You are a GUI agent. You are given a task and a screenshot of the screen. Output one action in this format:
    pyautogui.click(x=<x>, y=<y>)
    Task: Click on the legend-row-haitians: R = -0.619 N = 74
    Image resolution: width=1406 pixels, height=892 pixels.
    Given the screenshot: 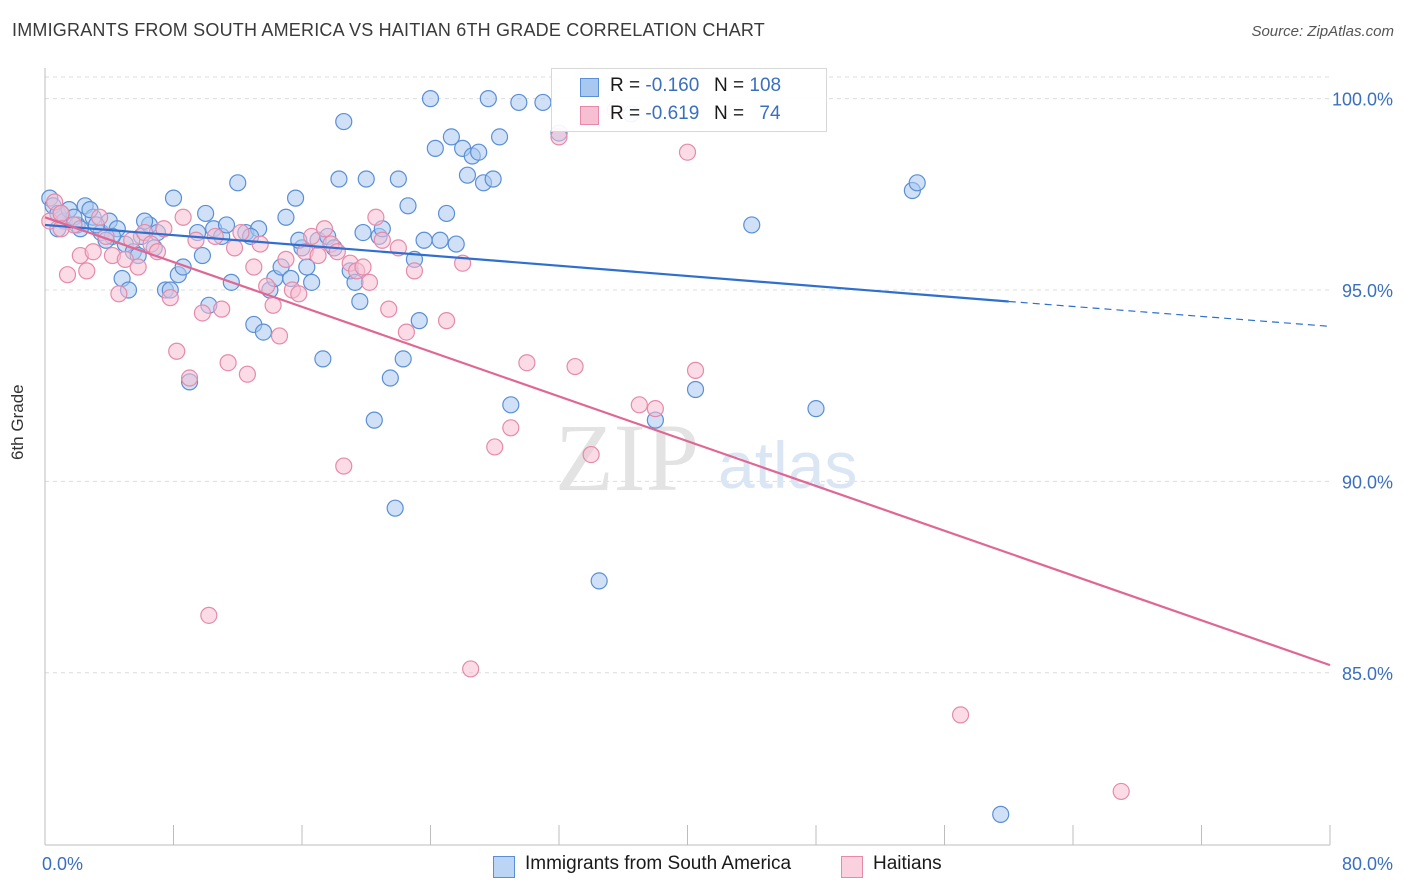 What is the action you would take?
    pyautogui.click(x=689, y=114)
    